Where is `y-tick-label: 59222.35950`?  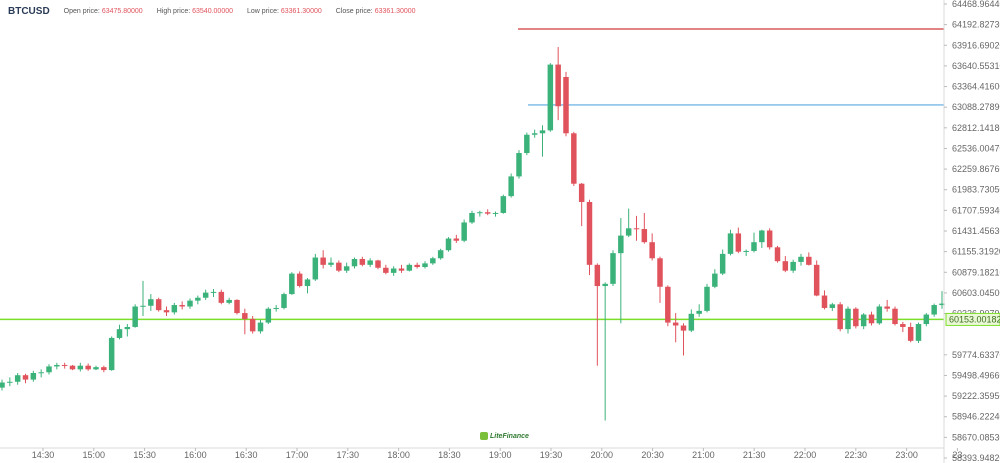 y-tick-label: 59222.35950 is located at coordinates (976, 396).